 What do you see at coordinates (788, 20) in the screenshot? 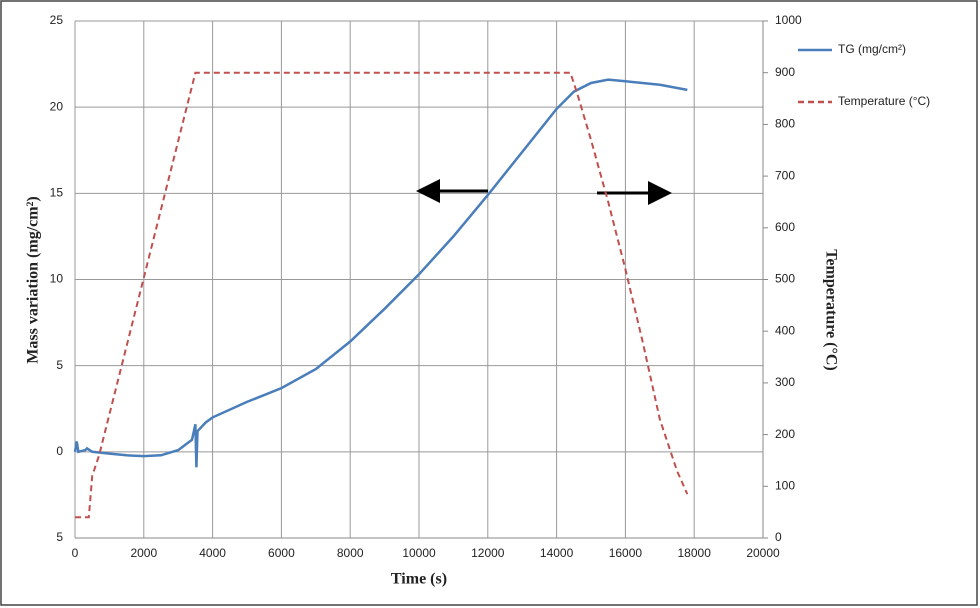
I see `y2-tick-label: 1000` at bounding box center [788, 20].